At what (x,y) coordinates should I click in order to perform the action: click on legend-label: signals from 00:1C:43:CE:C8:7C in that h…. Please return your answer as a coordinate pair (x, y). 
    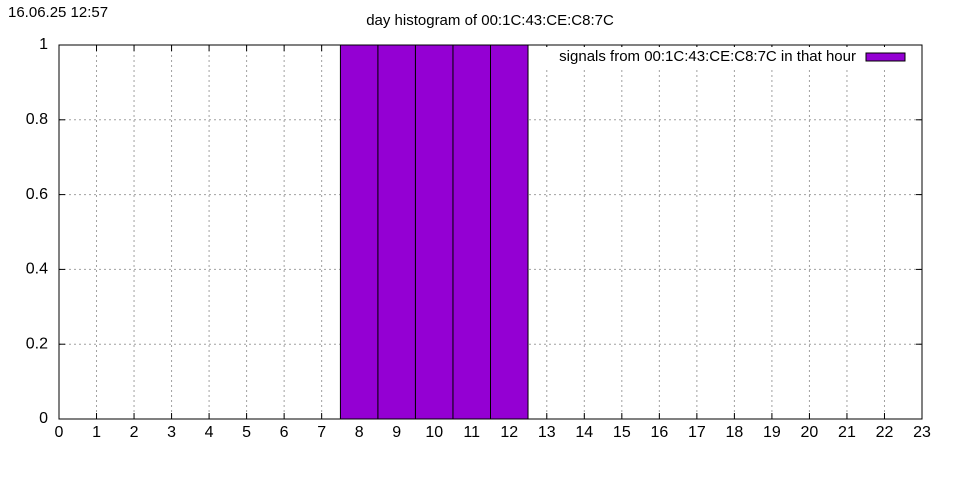
    Looking at the image, I should click on (707, 56).